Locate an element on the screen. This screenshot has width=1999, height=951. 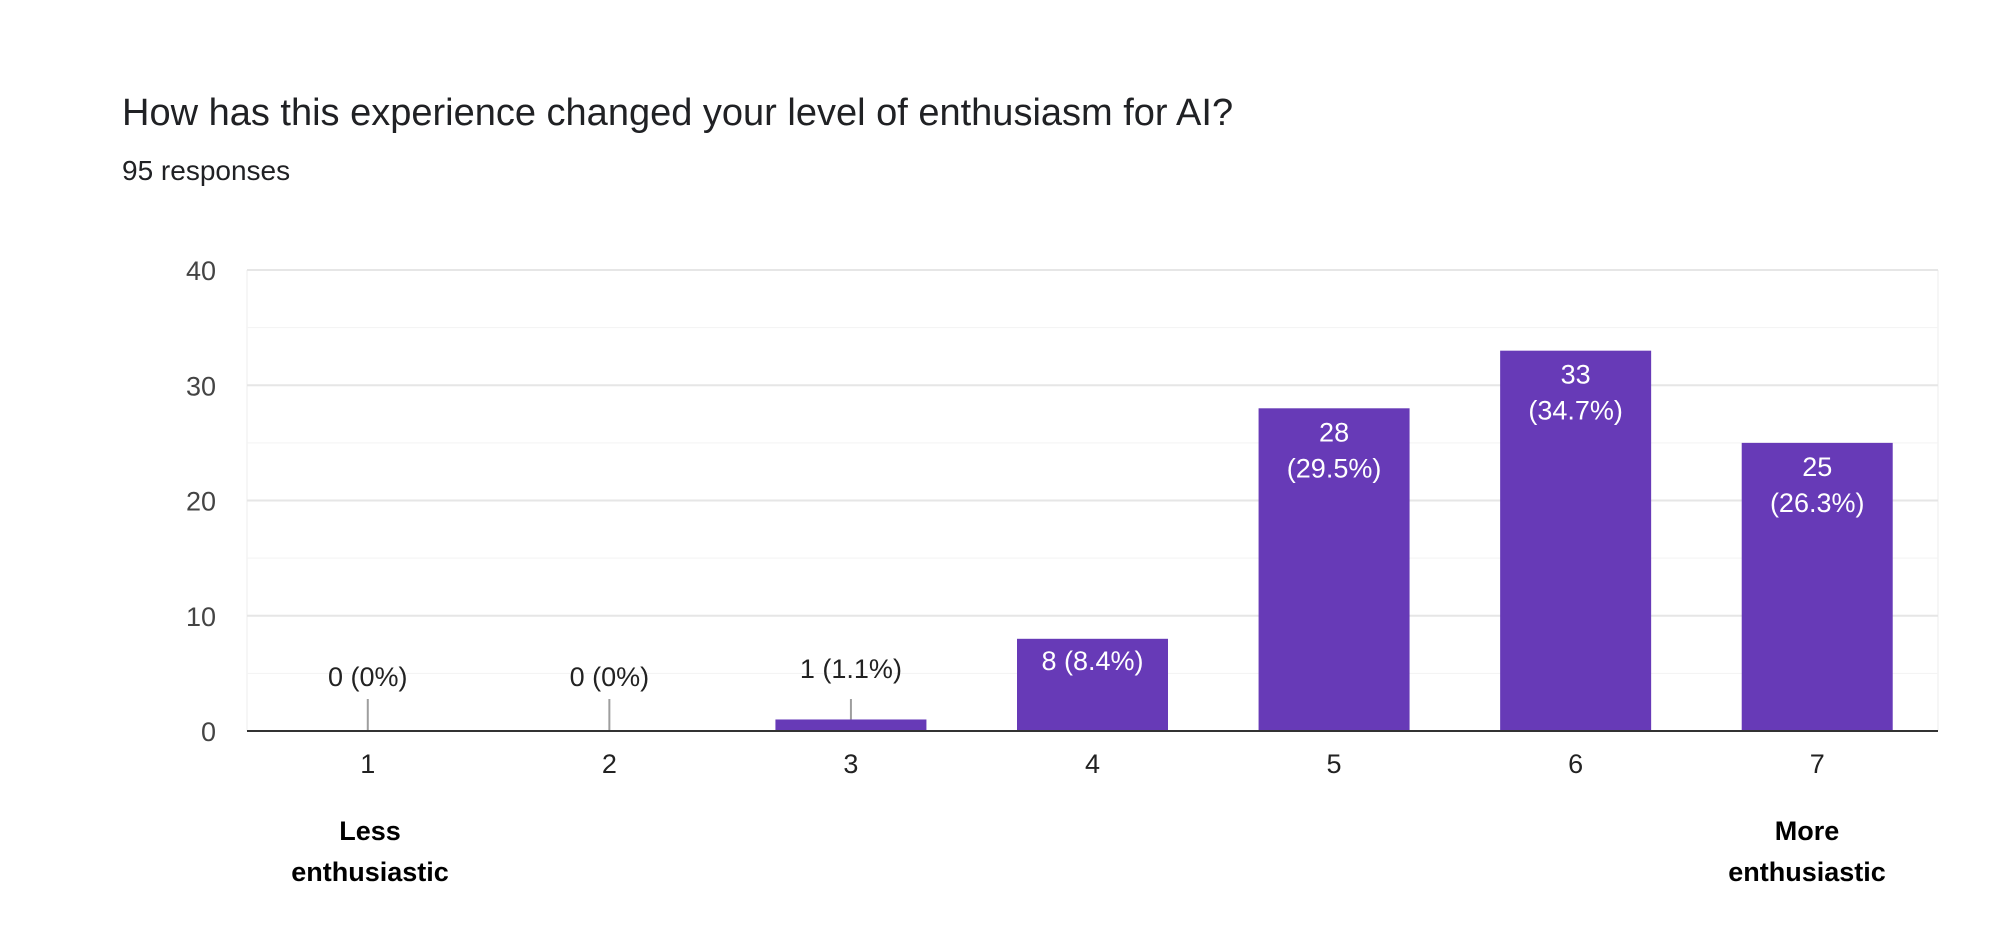
y-tick-label: 20 is located at coordinates (201, 502).